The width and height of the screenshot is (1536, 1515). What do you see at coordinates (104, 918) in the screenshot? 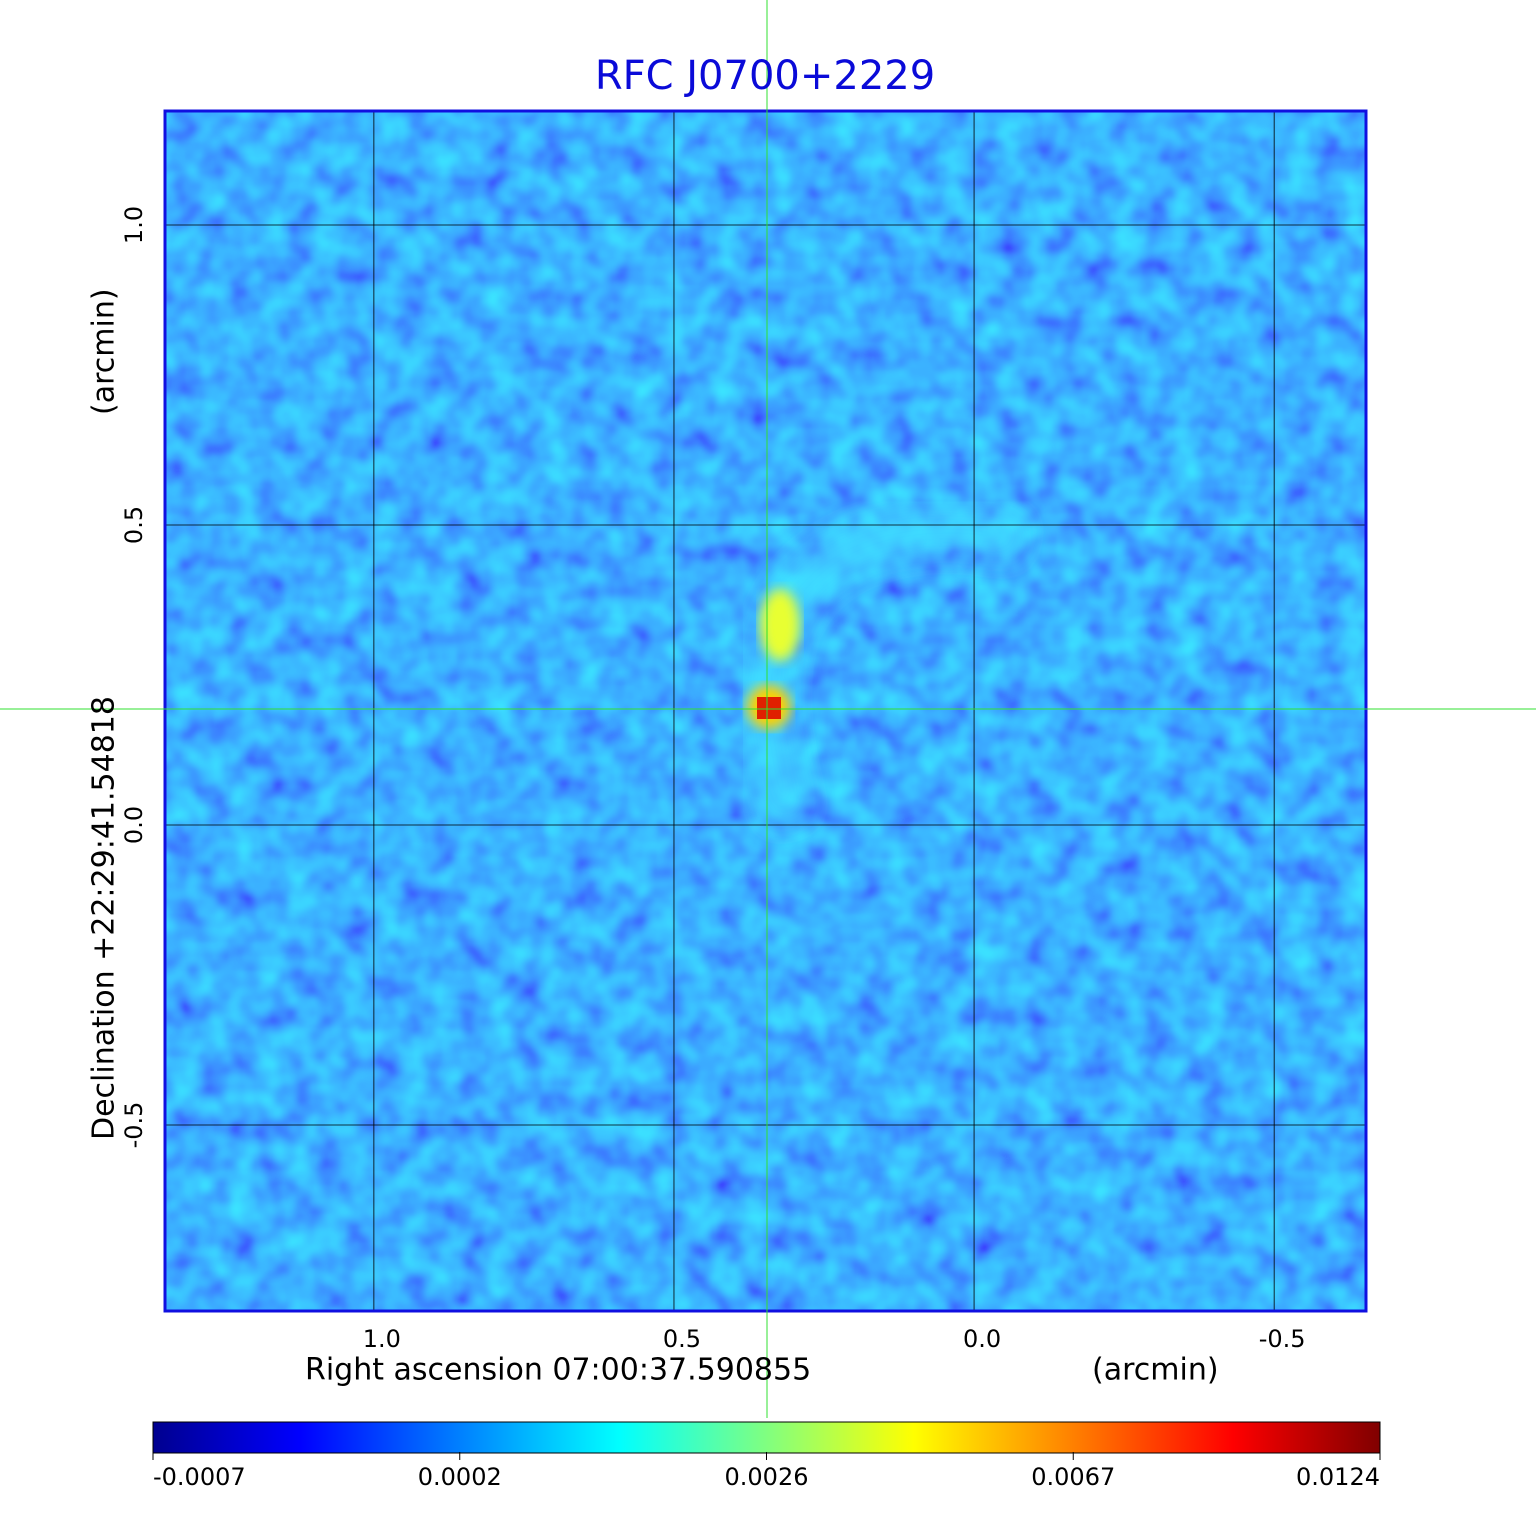
I see `y-axis-label: Declination +22:29:41.54818` at bounding box center [104, 918].